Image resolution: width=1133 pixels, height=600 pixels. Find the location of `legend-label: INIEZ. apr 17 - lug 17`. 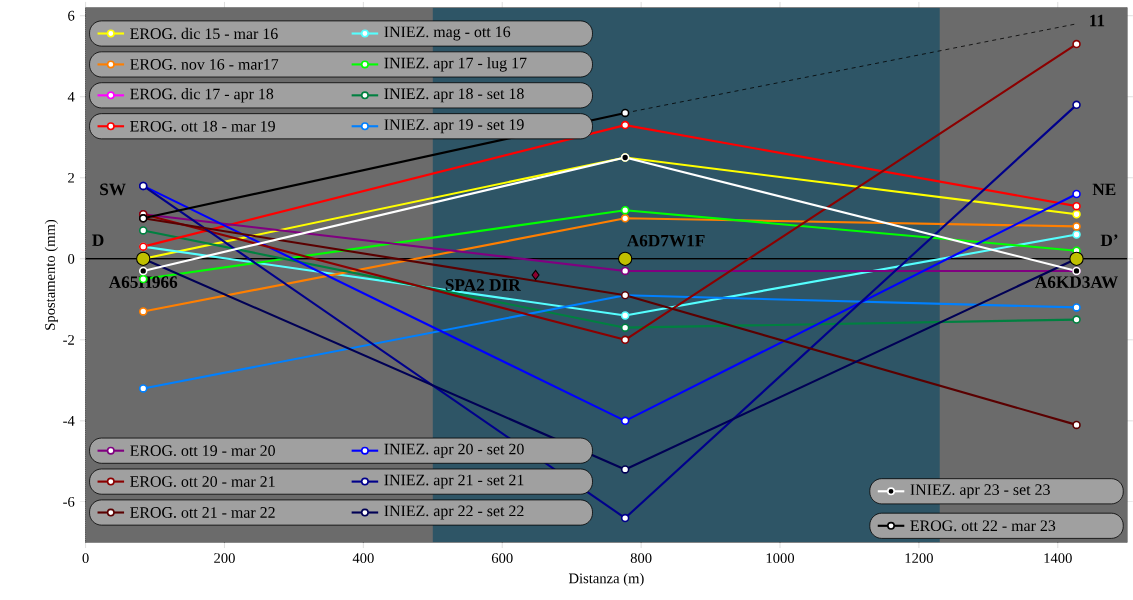

legend-label: INIEZ. apr 17 - lug 17 is located at coordinates (455, 64).